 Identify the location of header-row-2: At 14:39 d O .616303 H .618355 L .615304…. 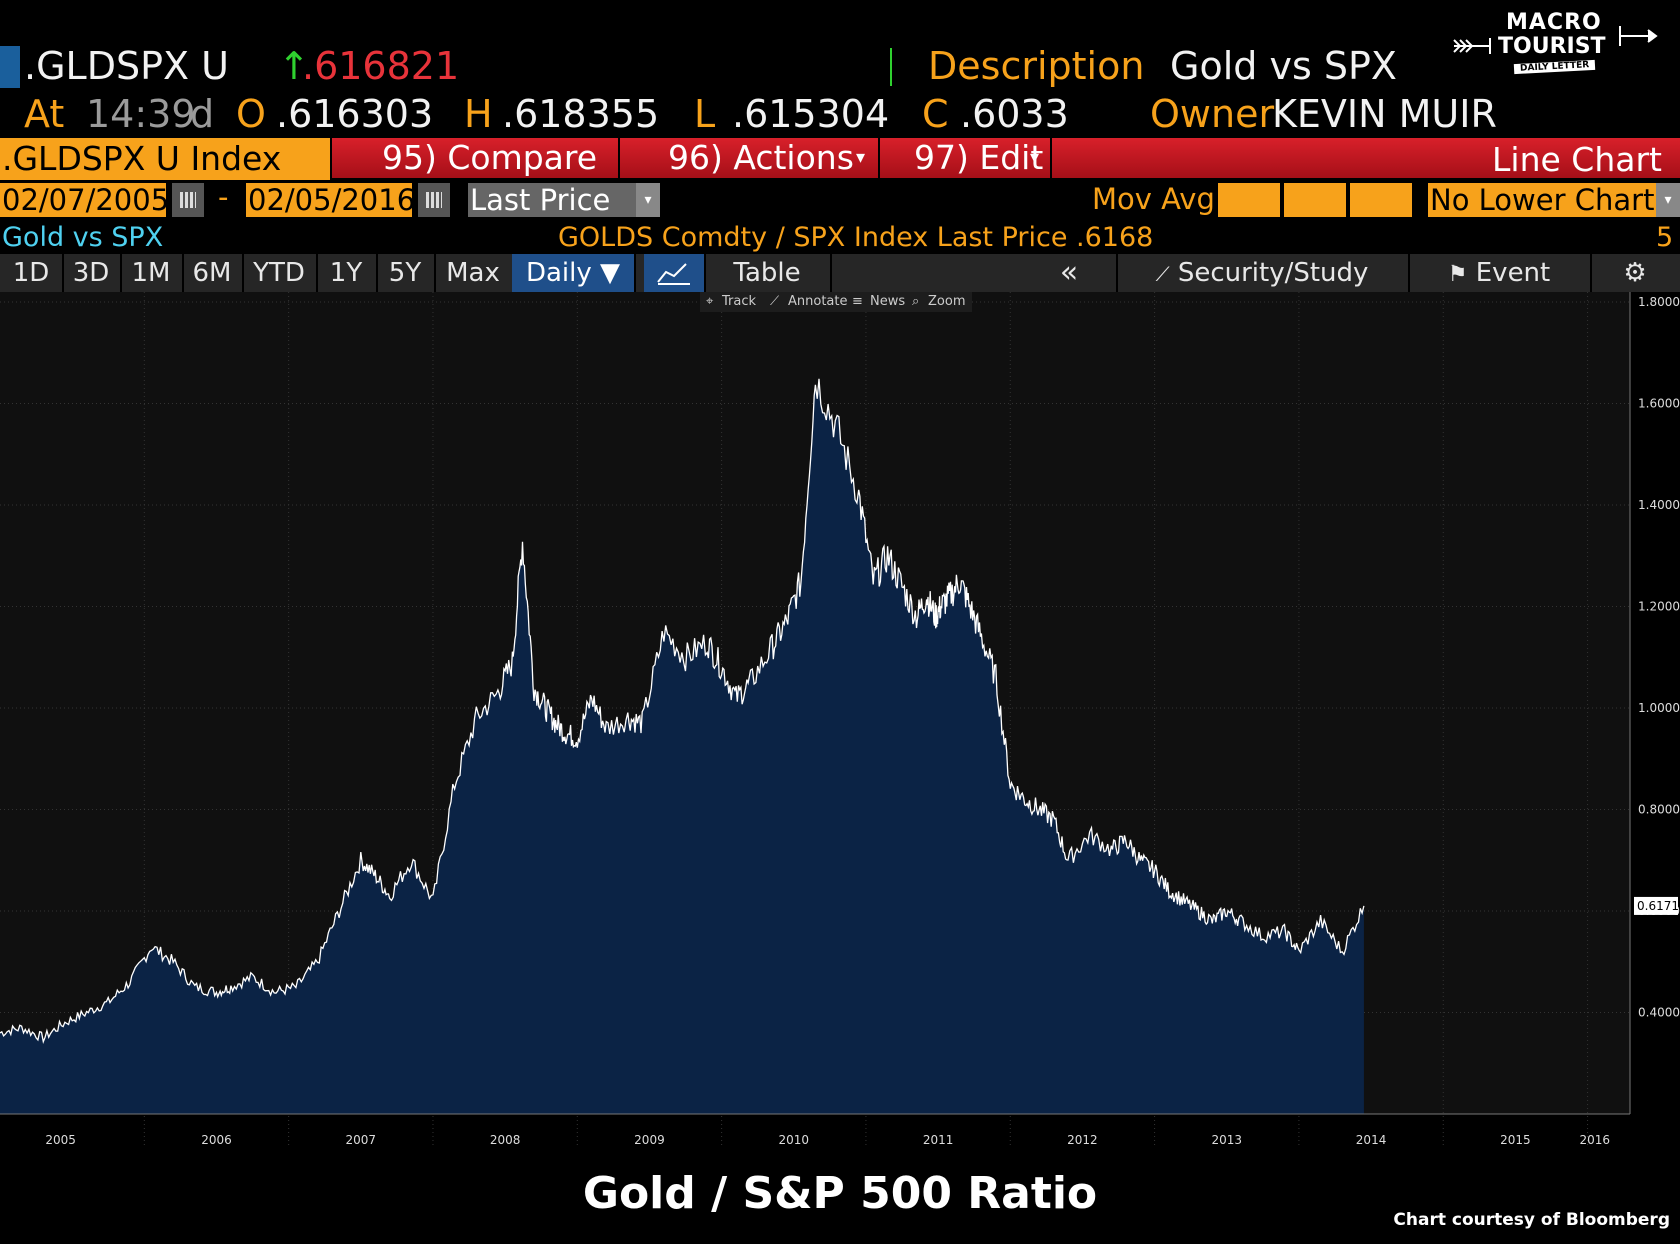
(840, 115).